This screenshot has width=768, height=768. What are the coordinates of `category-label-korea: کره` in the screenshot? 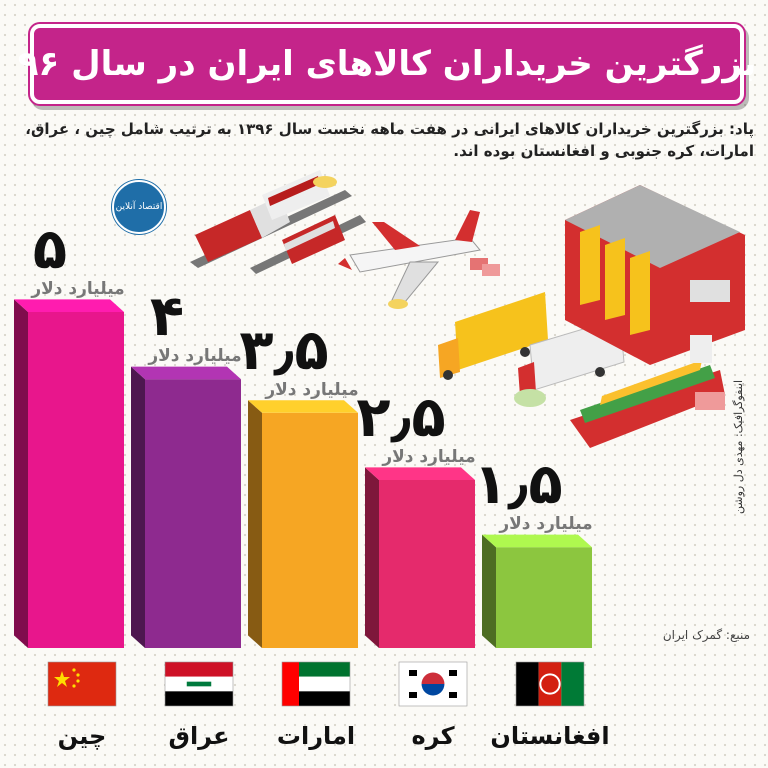 It's located at (432, 736).